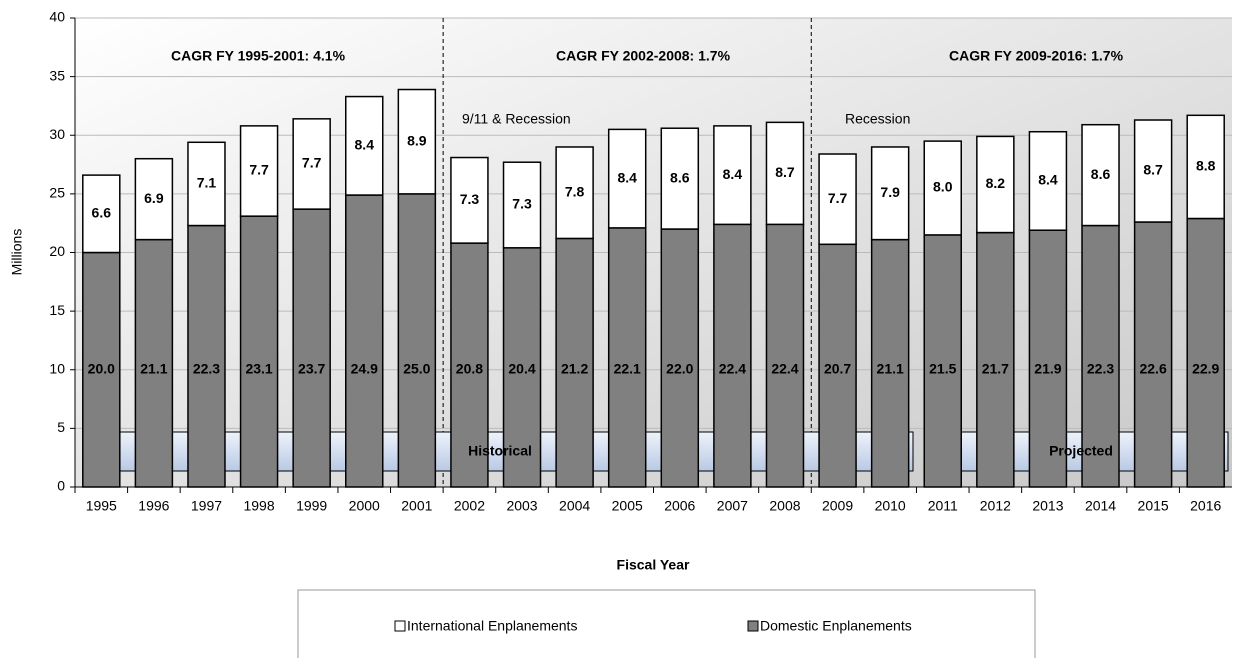 This screenshot has height=658, width=1238. What do you see at coordinates (643, 56) in the screenshot?
I see `annotation: CAGR FY 2002-2008: 1.7%` at bounding box center [643, 56].